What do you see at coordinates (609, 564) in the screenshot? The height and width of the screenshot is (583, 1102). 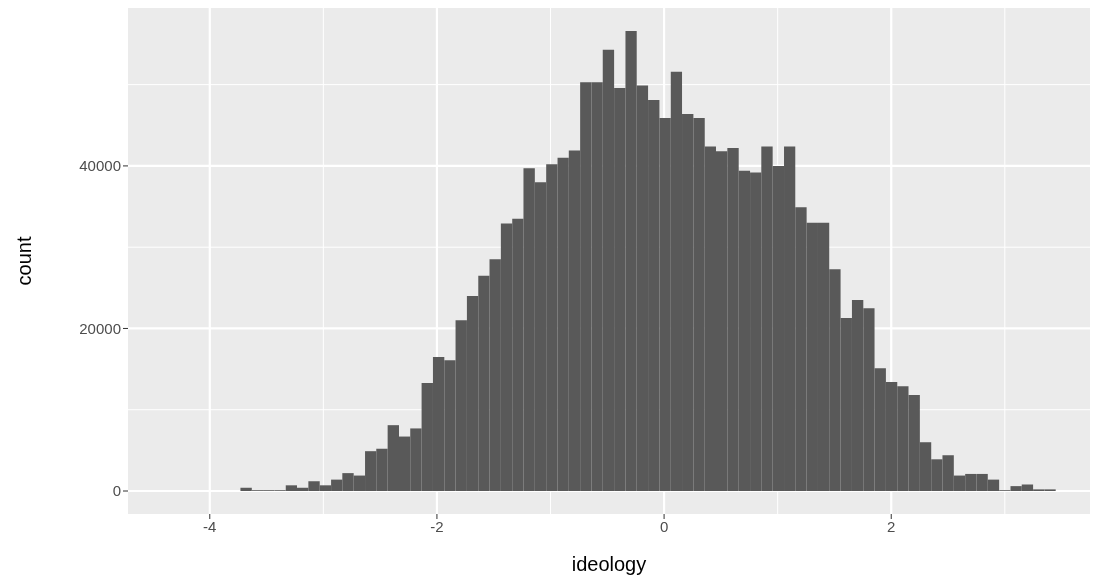 I see `x-axis-title: ideology` at bounding box center [609, 564].